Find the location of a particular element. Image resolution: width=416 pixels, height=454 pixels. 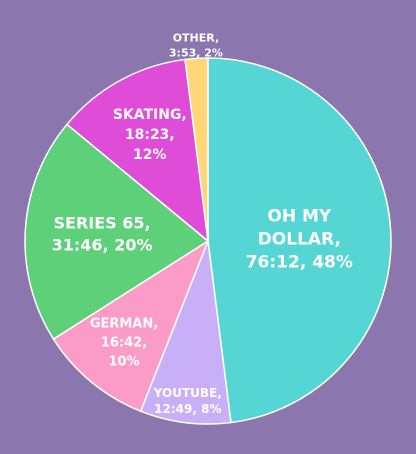

pie-label-line: 3:53, 2% is located at coordinates (196, 53).